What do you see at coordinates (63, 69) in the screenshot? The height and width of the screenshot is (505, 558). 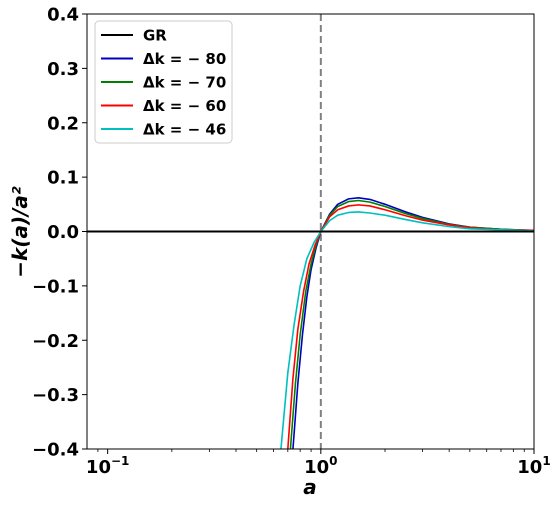 I see `y-tick-label: 0.3` at bounding box center [63, 69].